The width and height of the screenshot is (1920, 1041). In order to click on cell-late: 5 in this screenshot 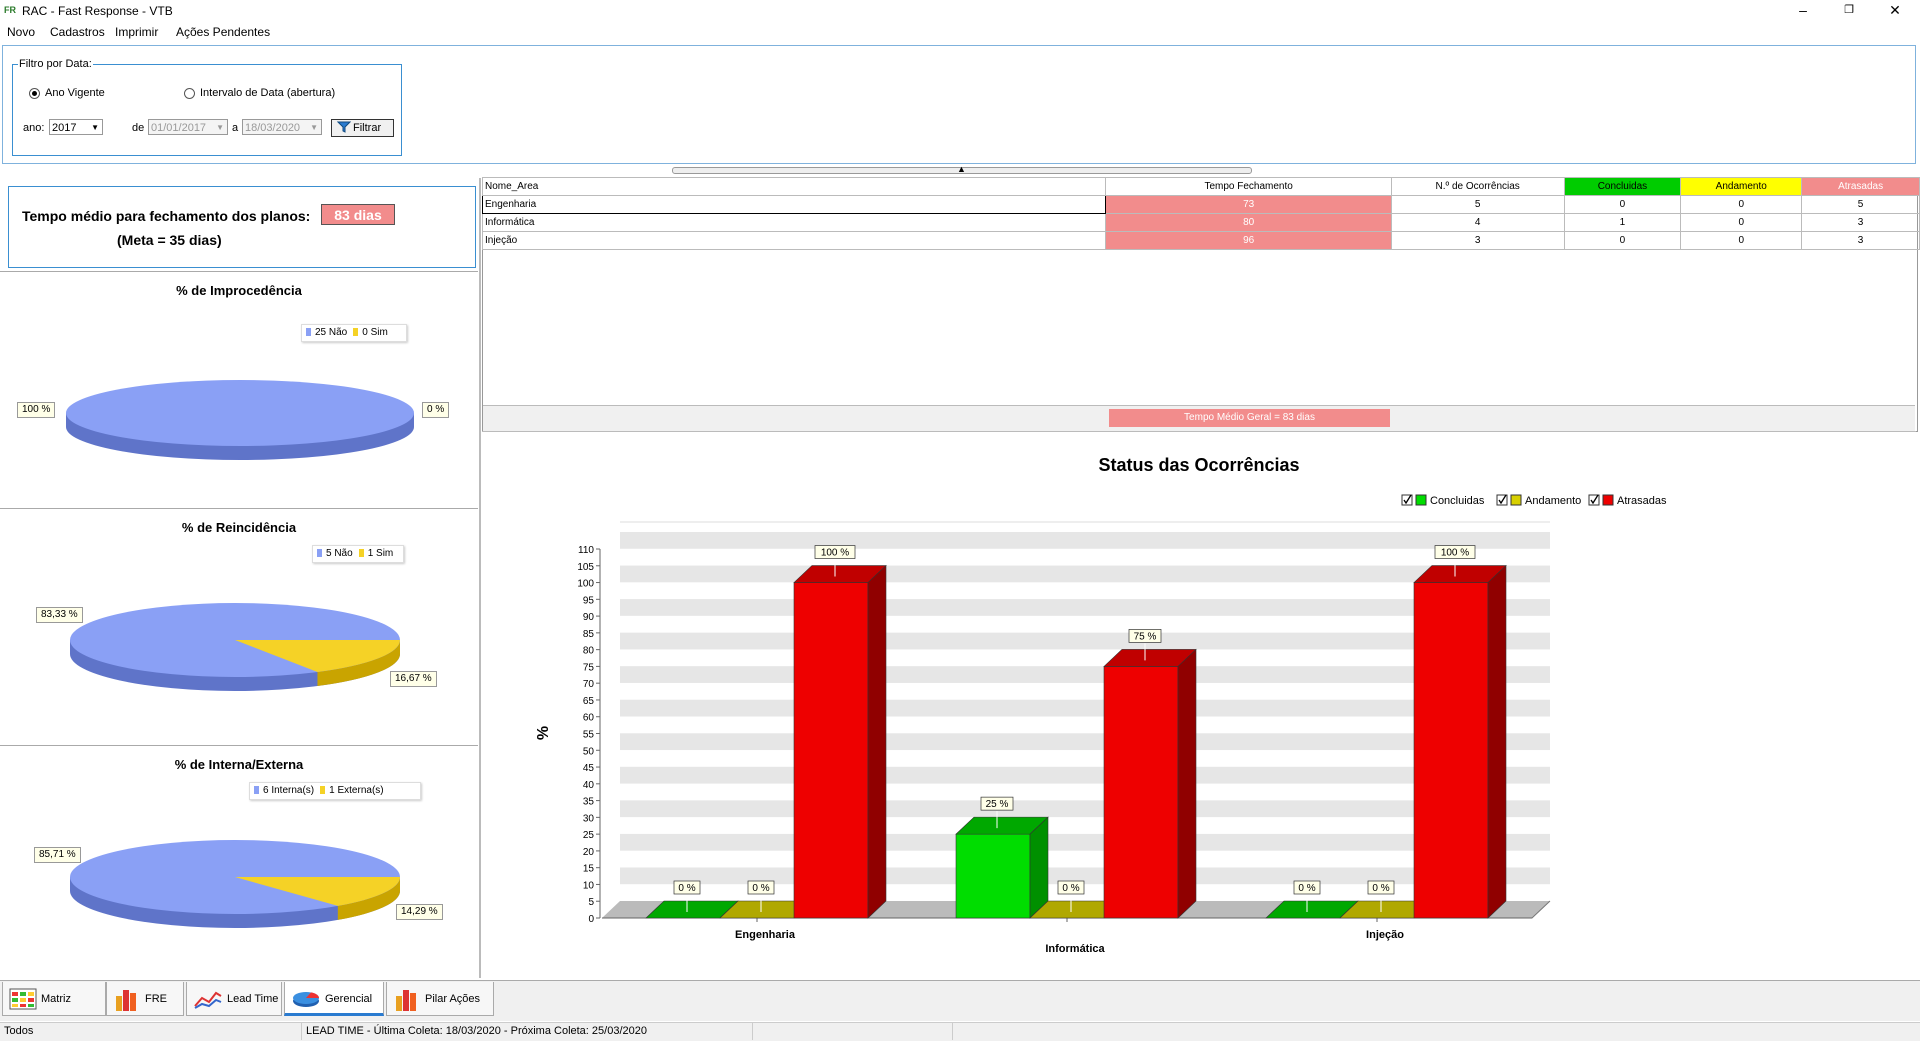, I will do `click(1860, 204)`.